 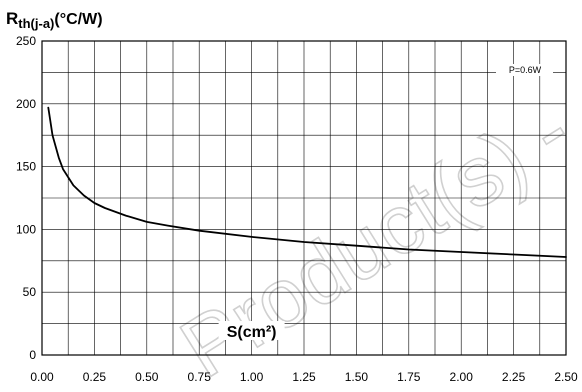 What do you see at coordinates (147, 377) in the screenshot?
I see `x-tick-label: 0.50` at bounding box center [147, 377].